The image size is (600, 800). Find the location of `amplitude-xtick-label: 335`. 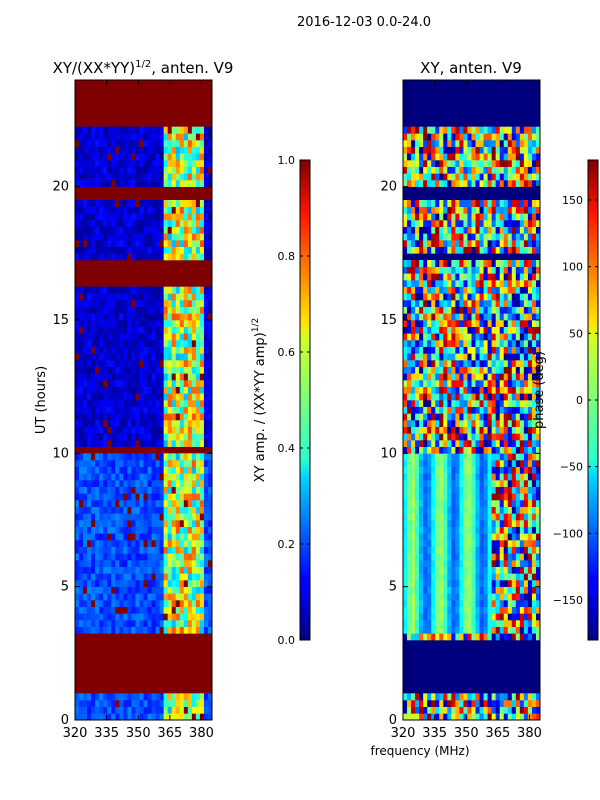

amplitude-xtick-label: 335 is located at coordinates (106, 733).